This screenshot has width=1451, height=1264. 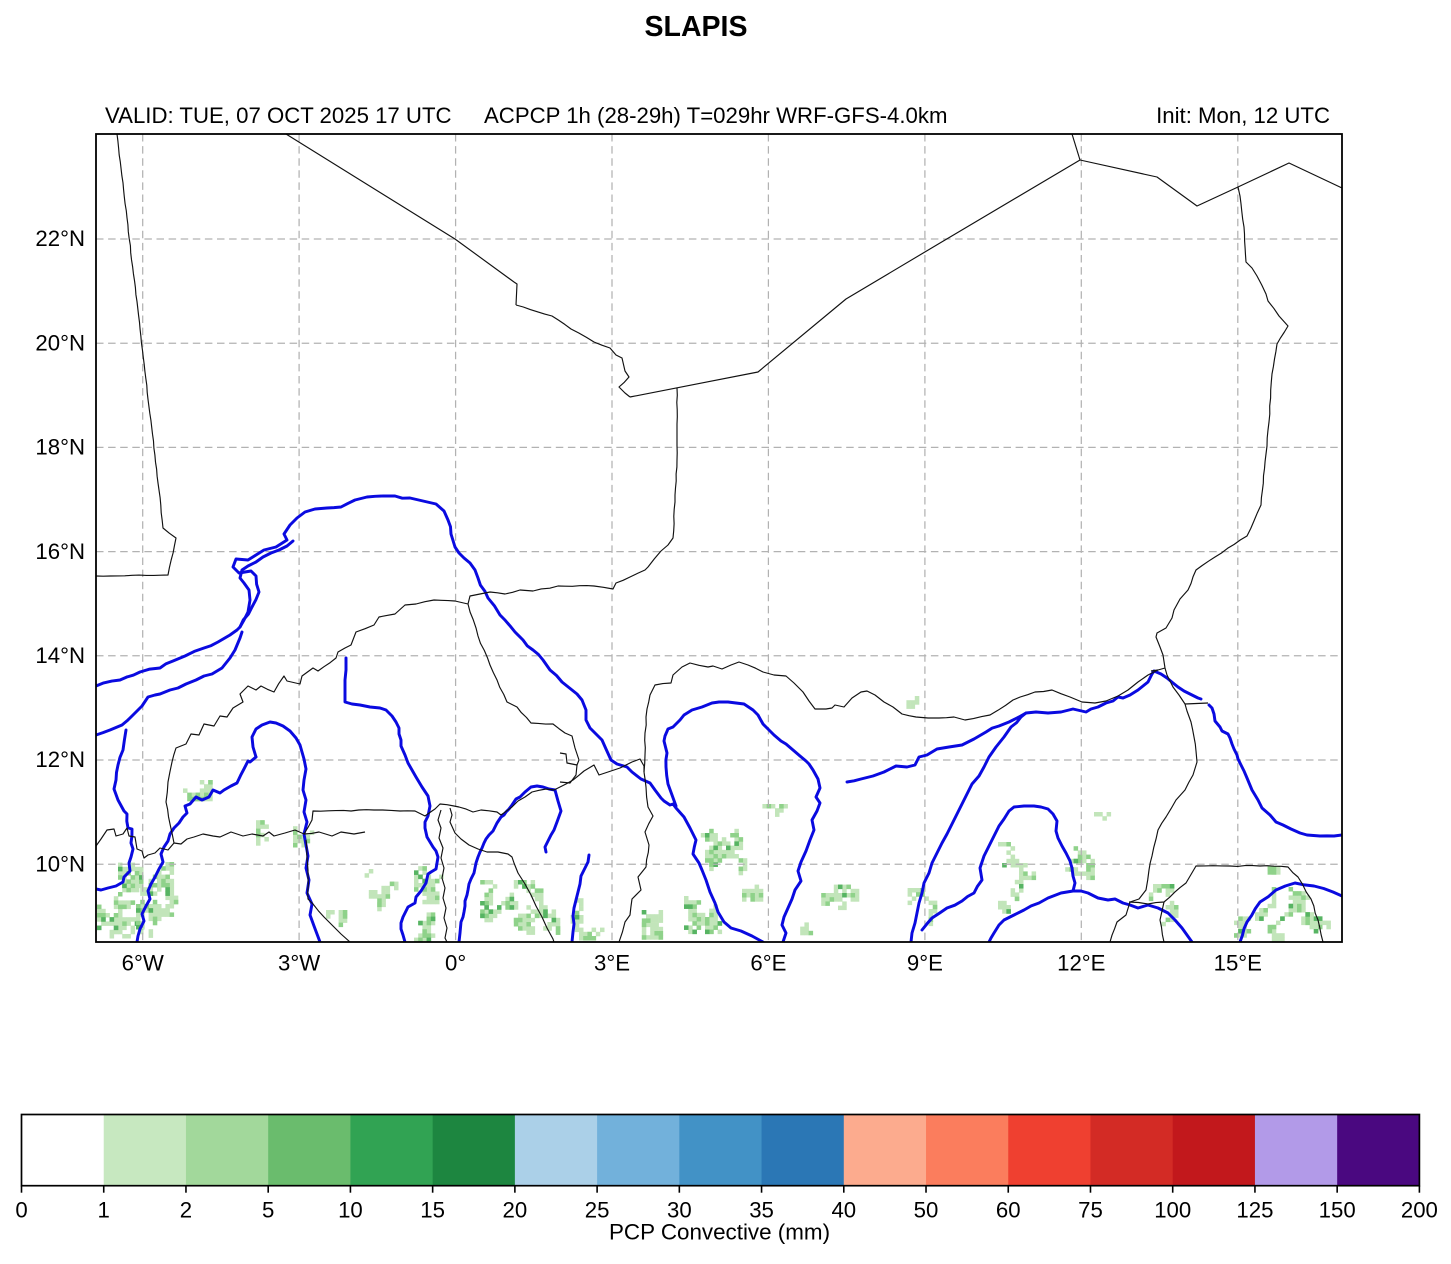 What do you see at coordinates (1008, 1210) in the screenshot?
I see `svg-text: 60` at bounding box center [1008, 1210].